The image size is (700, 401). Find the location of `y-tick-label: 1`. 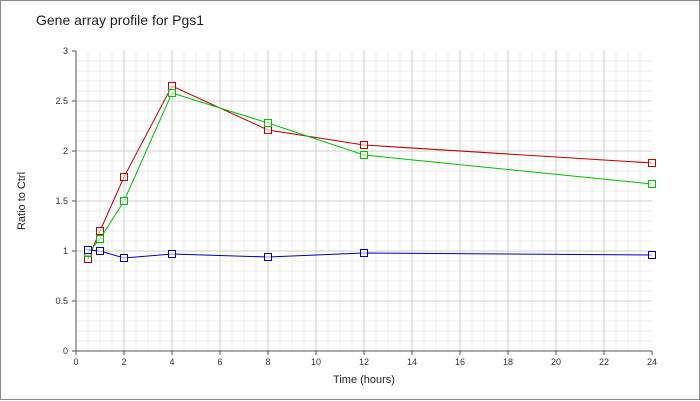

y-tick-label: 1 is located at coordinates (65, 251).